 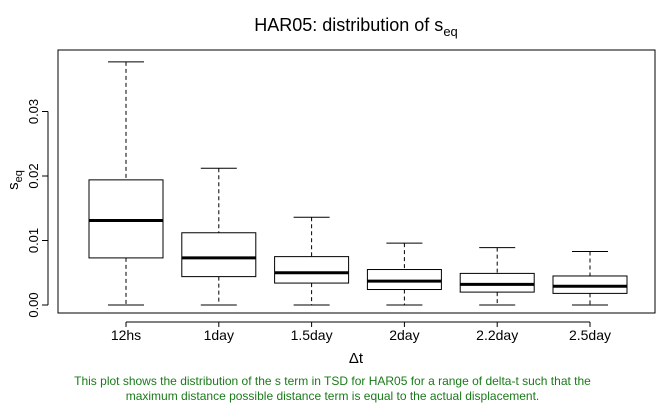 What do you see at coordinates (356, 358) in the screenshot?
I see `x-axis-label: Δt` at bounding box center [356, 358].